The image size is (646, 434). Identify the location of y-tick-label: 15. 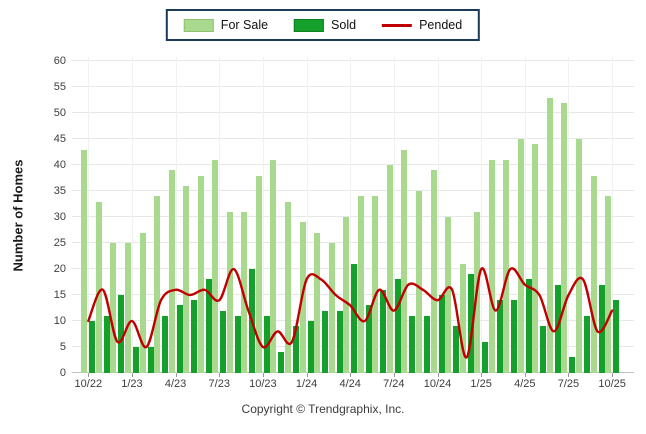
(59, 295).